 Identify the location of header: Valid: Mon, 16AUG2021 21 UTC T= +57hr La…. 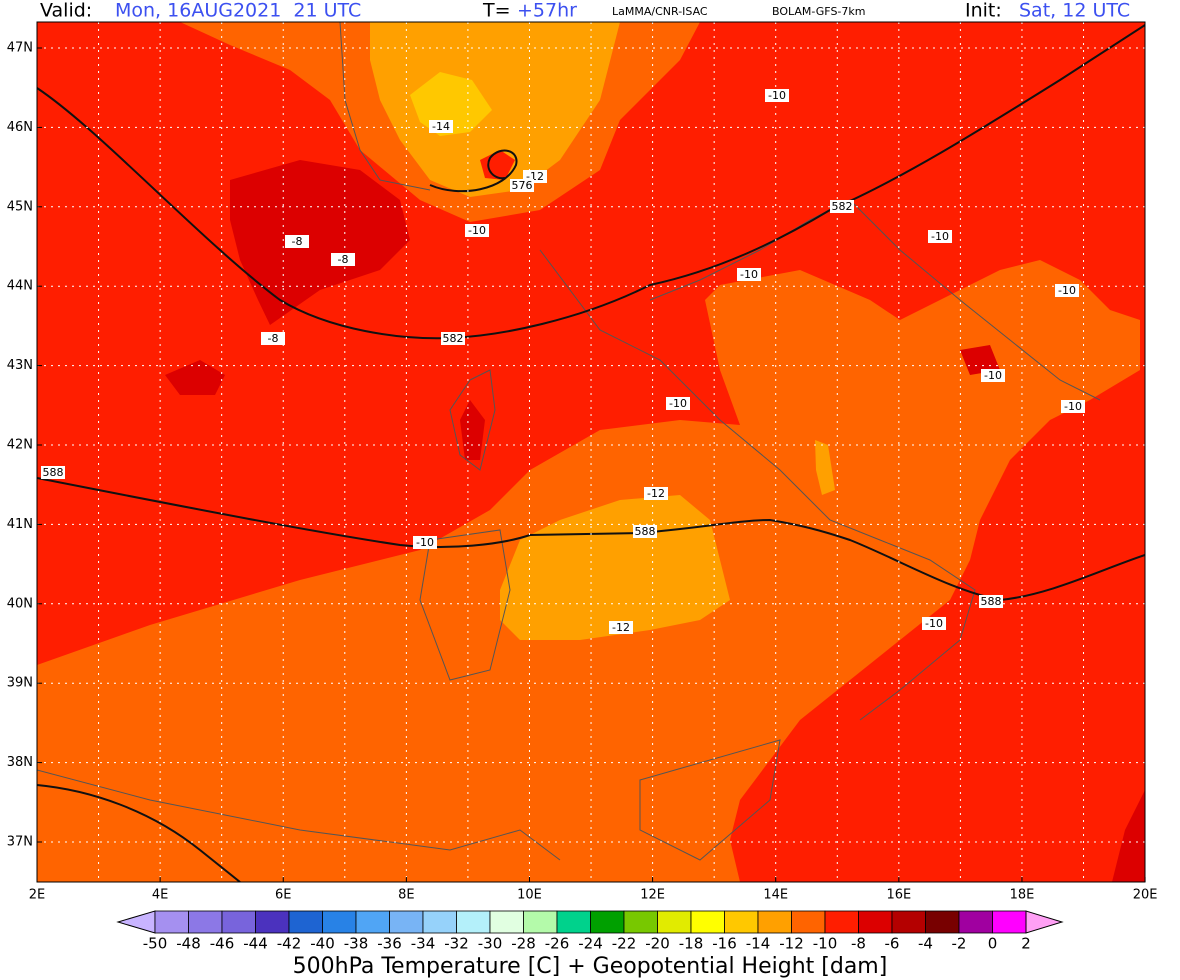
(585, 11).